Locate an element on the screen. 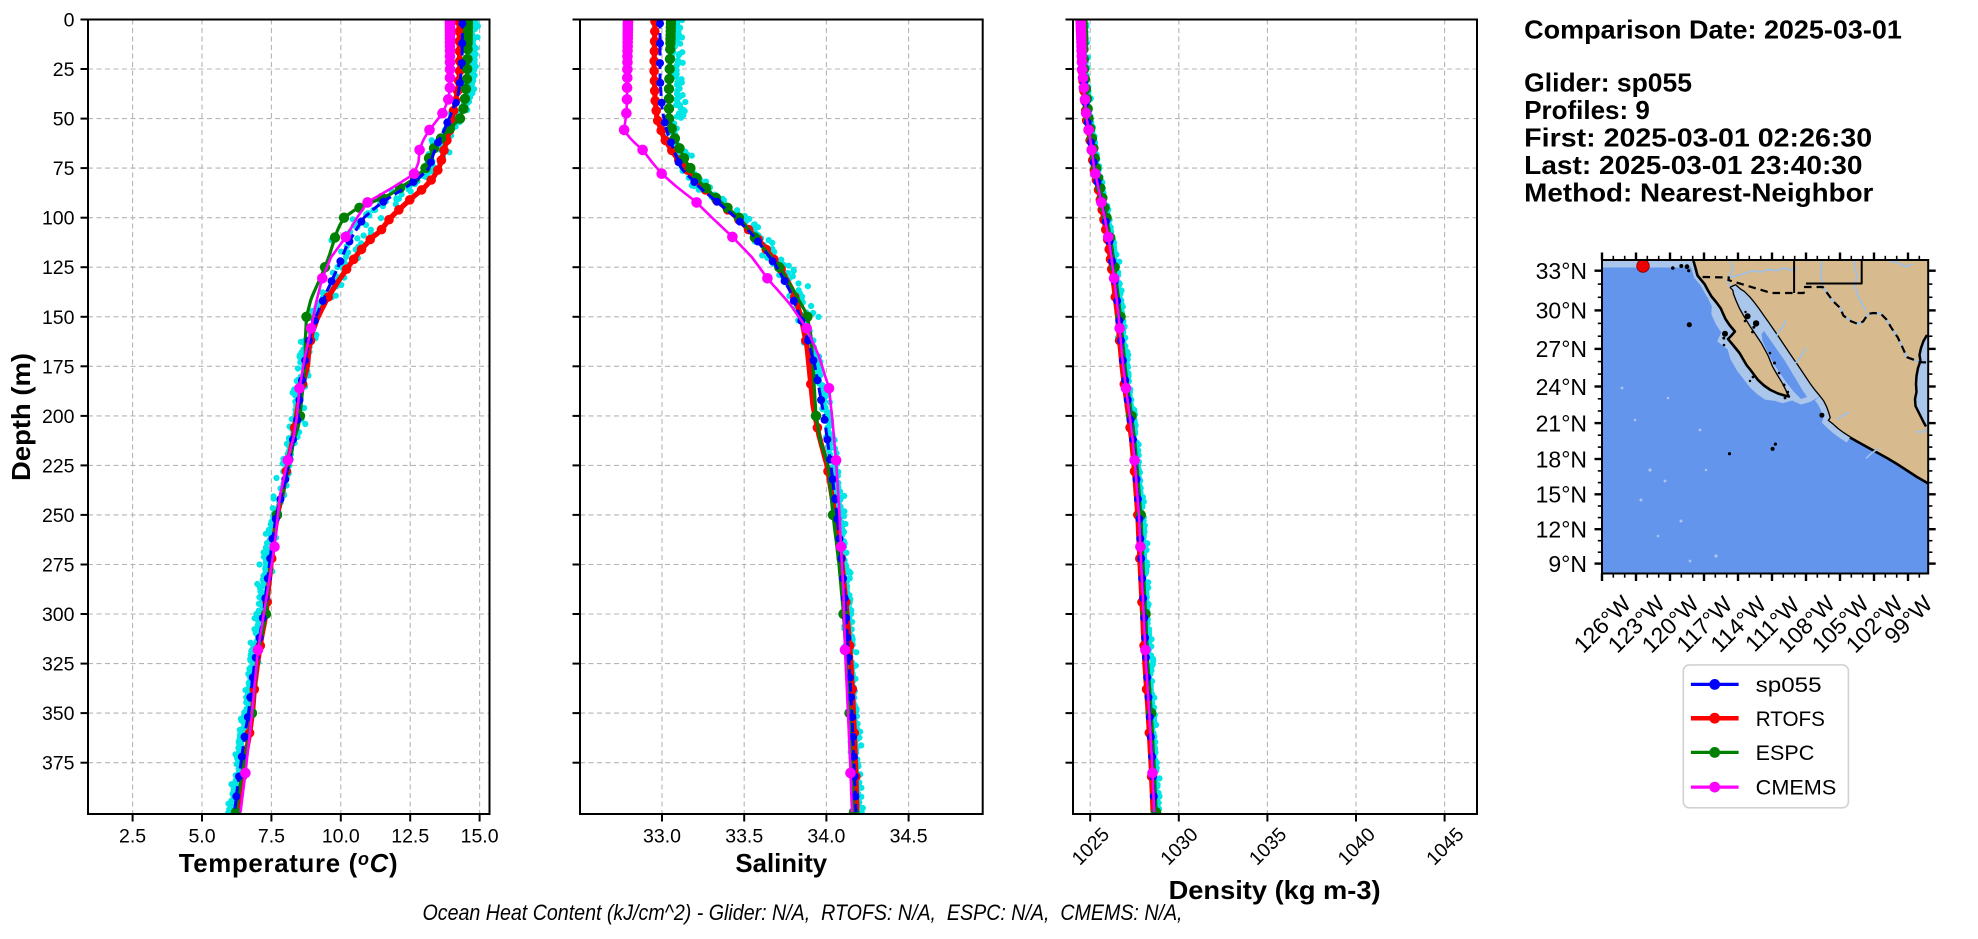  svg-text: 15.0 is located at coordinates (480, 837).